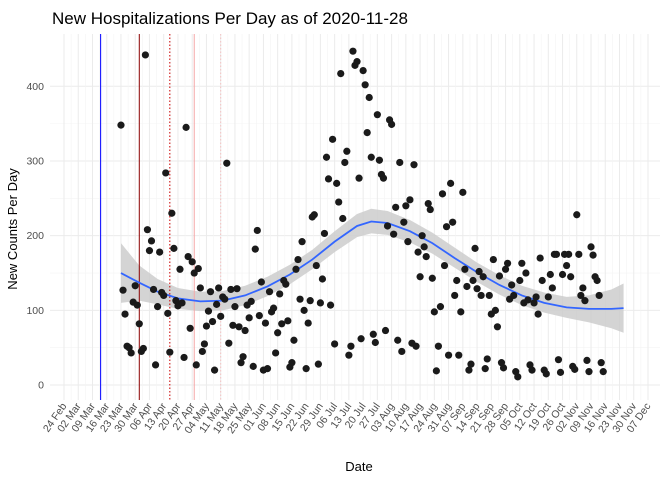 The width and height of the screenshot is (672, 480). I want to click on y-tick-label: 200, so click(35, 236).